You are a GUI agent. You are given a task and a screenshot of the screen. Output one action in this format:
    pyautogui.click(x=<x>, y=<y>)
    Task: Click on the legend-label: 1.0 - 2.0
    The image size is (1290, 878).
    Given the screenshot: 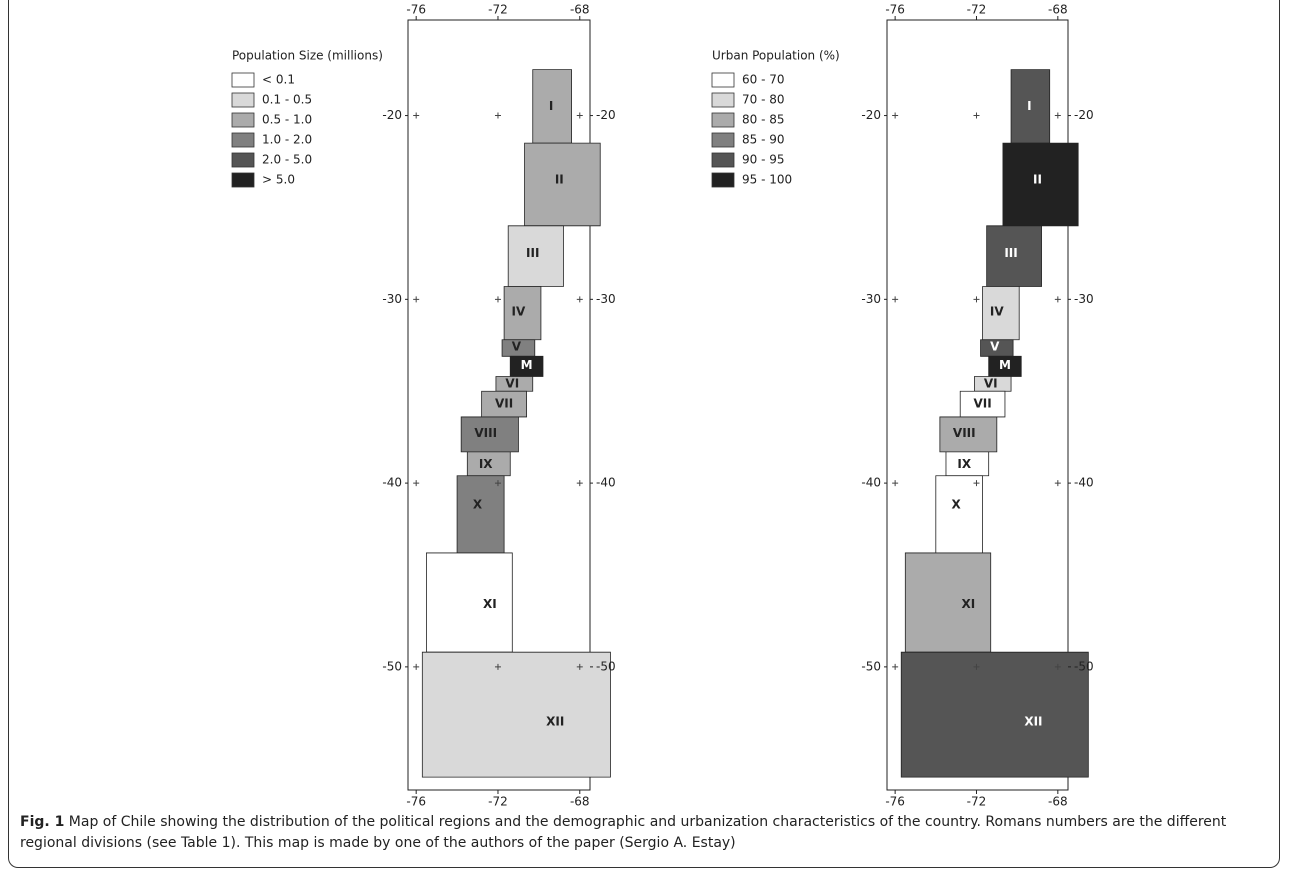 What is the action you would take?
    pyautogui.click(x=287, y=140)
    